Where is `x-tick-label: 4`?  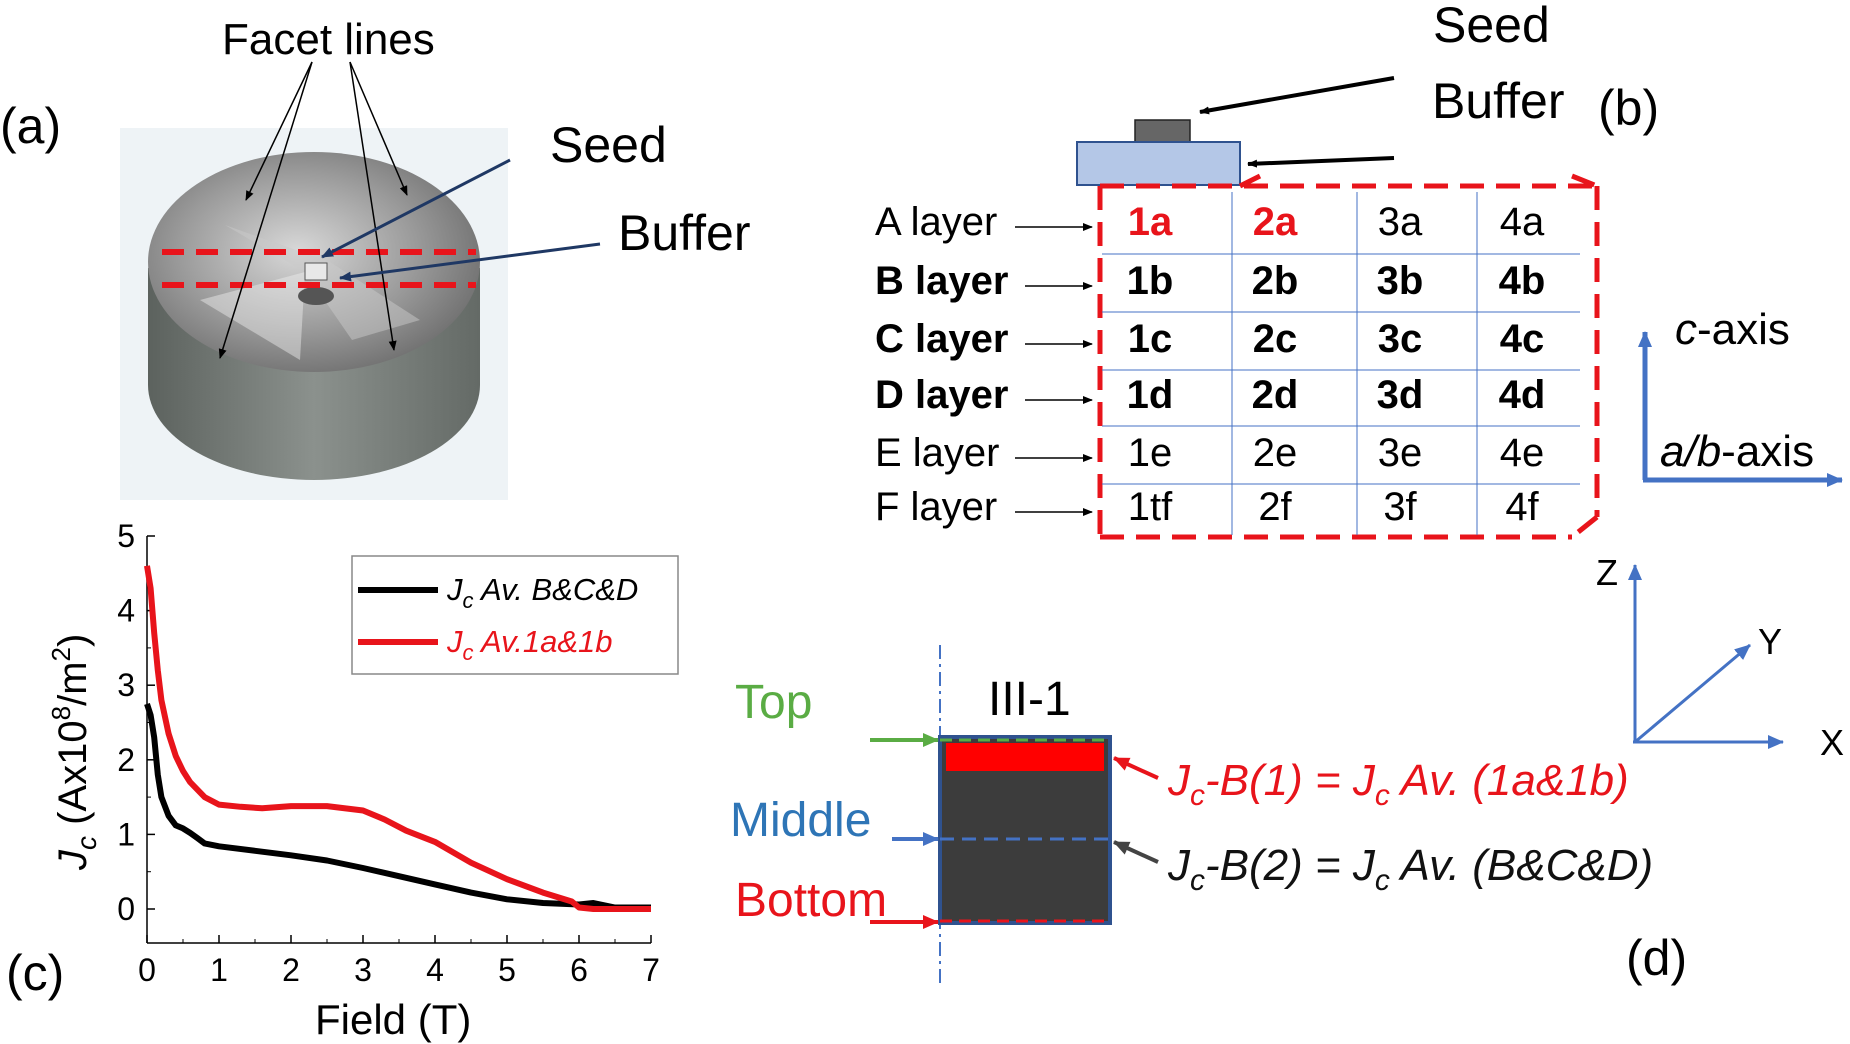 x-tick-label: 4 is located at coordinates (435, 970).